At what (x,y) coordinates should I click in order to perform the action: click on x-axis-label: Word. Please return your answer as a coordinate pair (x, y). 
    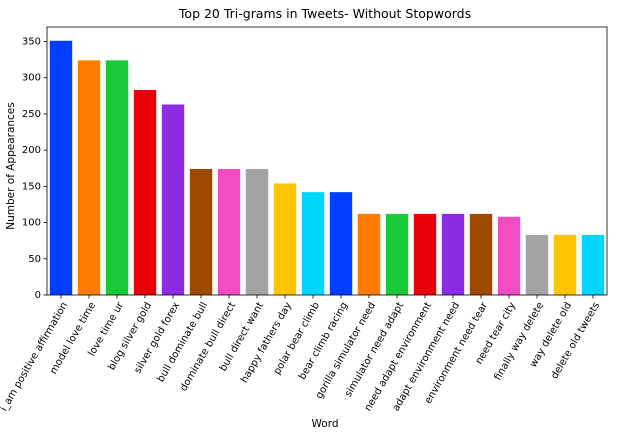
    Looking at the image, I should click on (325, 424).